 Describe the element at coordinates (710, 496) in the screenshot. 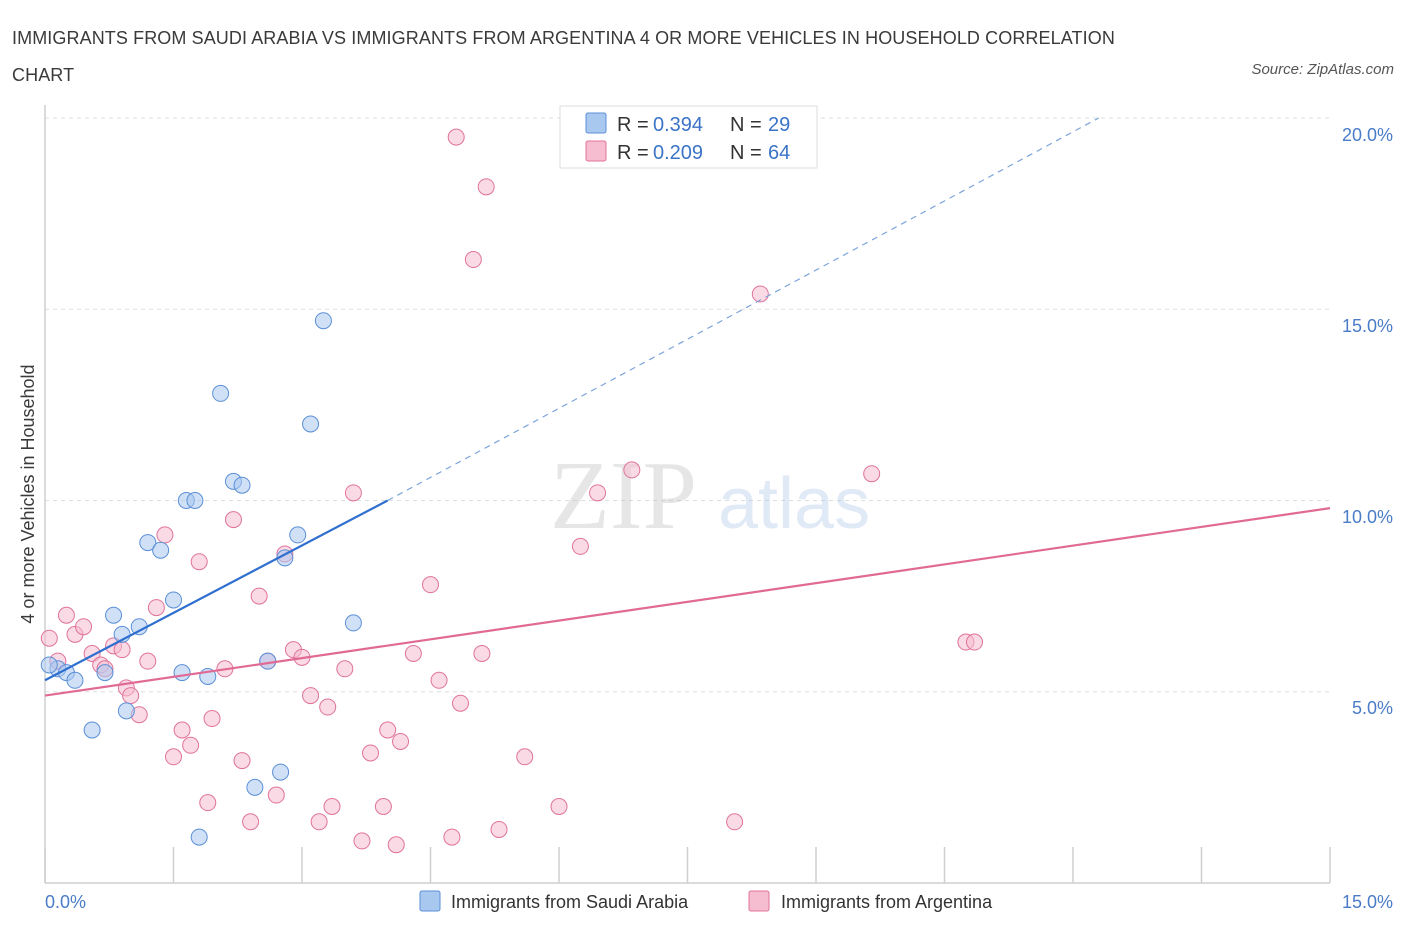

I see `watermark: ZIP atlas` at that location.